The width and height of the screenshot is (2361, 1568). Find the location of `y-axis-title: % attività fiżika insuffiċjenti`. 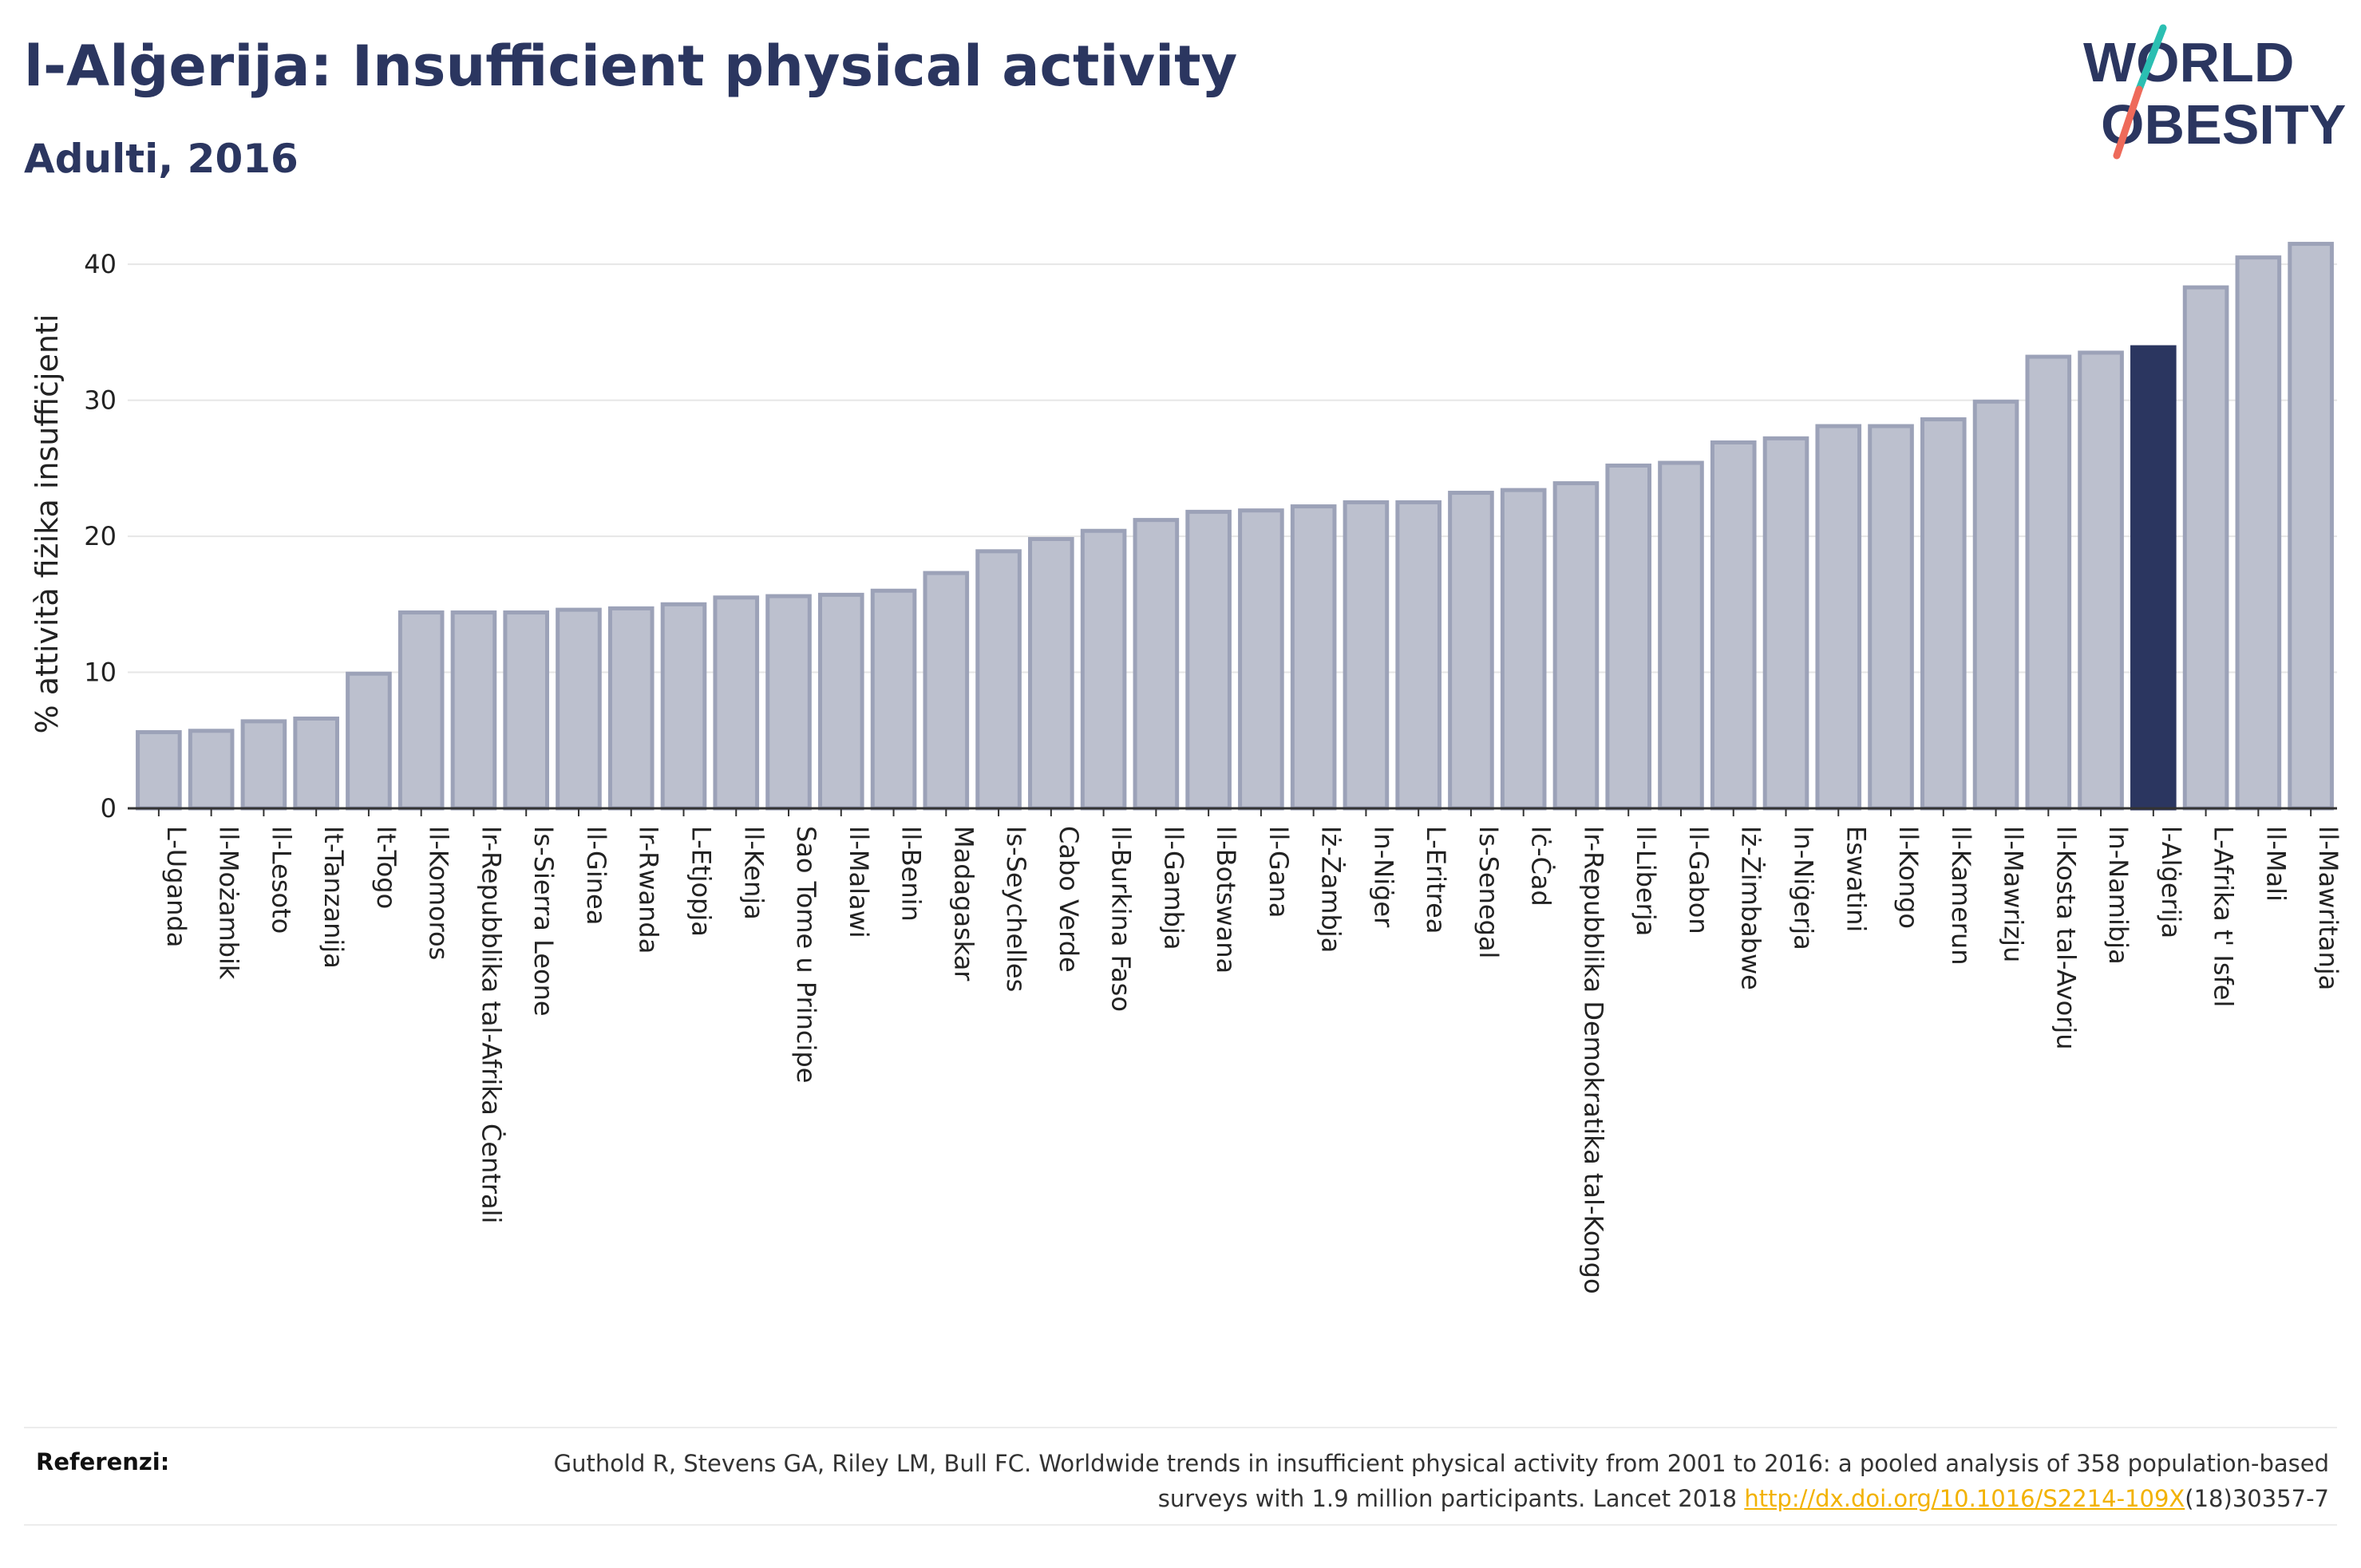

y-axis-title: % attività fiżika insuffiċjenti is located at coordinates (47, 524).